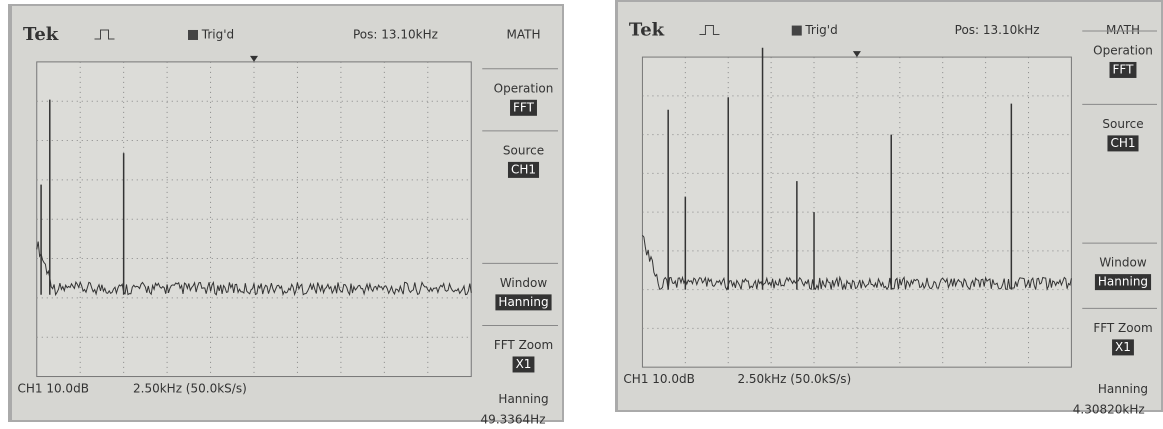  I want to click on cursor-frequency: 4.30820kHz, so click(1109, 410).